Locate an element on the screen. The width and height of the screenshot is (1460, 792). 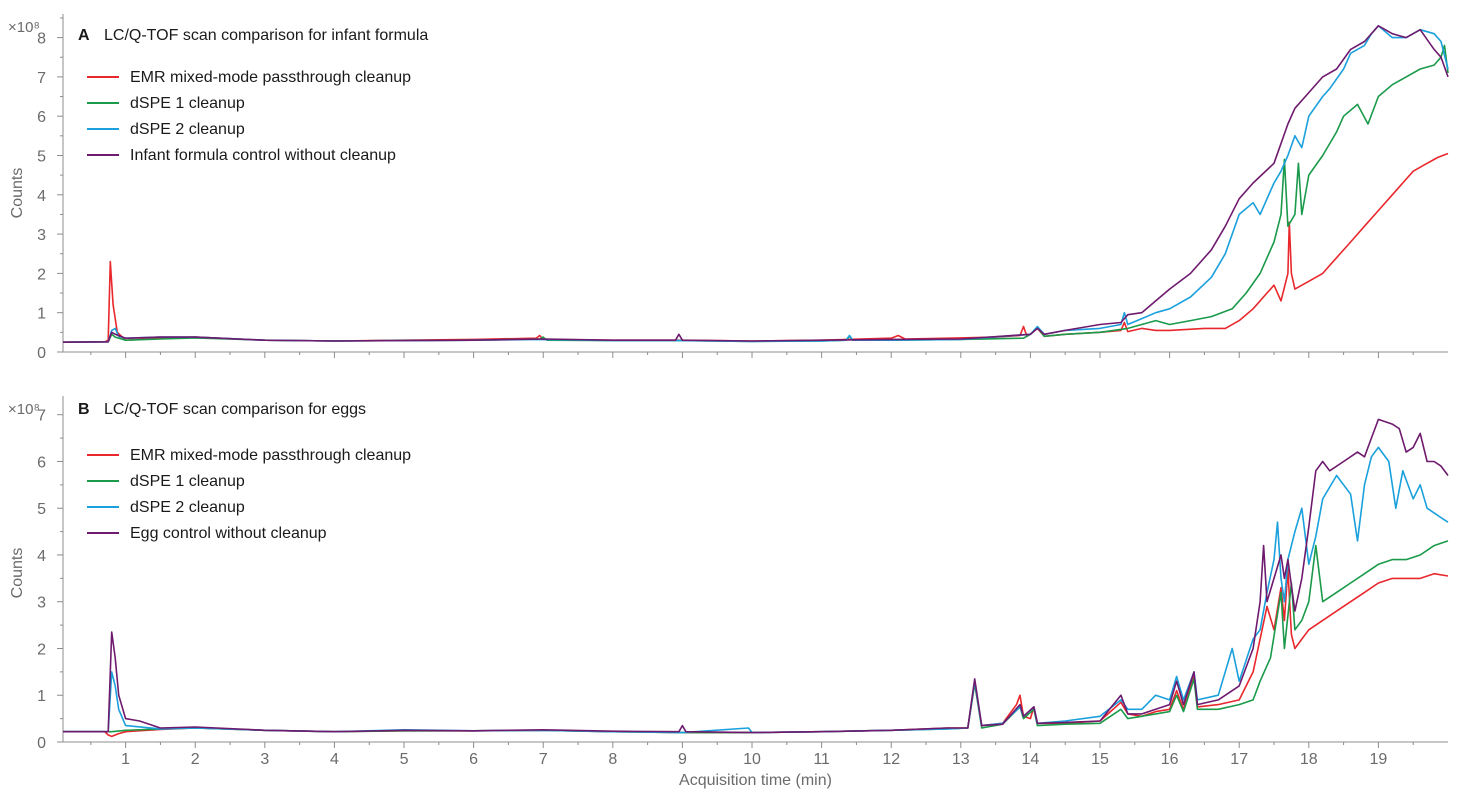
x-tick-label: 10 is located at coordinates (752, 759).